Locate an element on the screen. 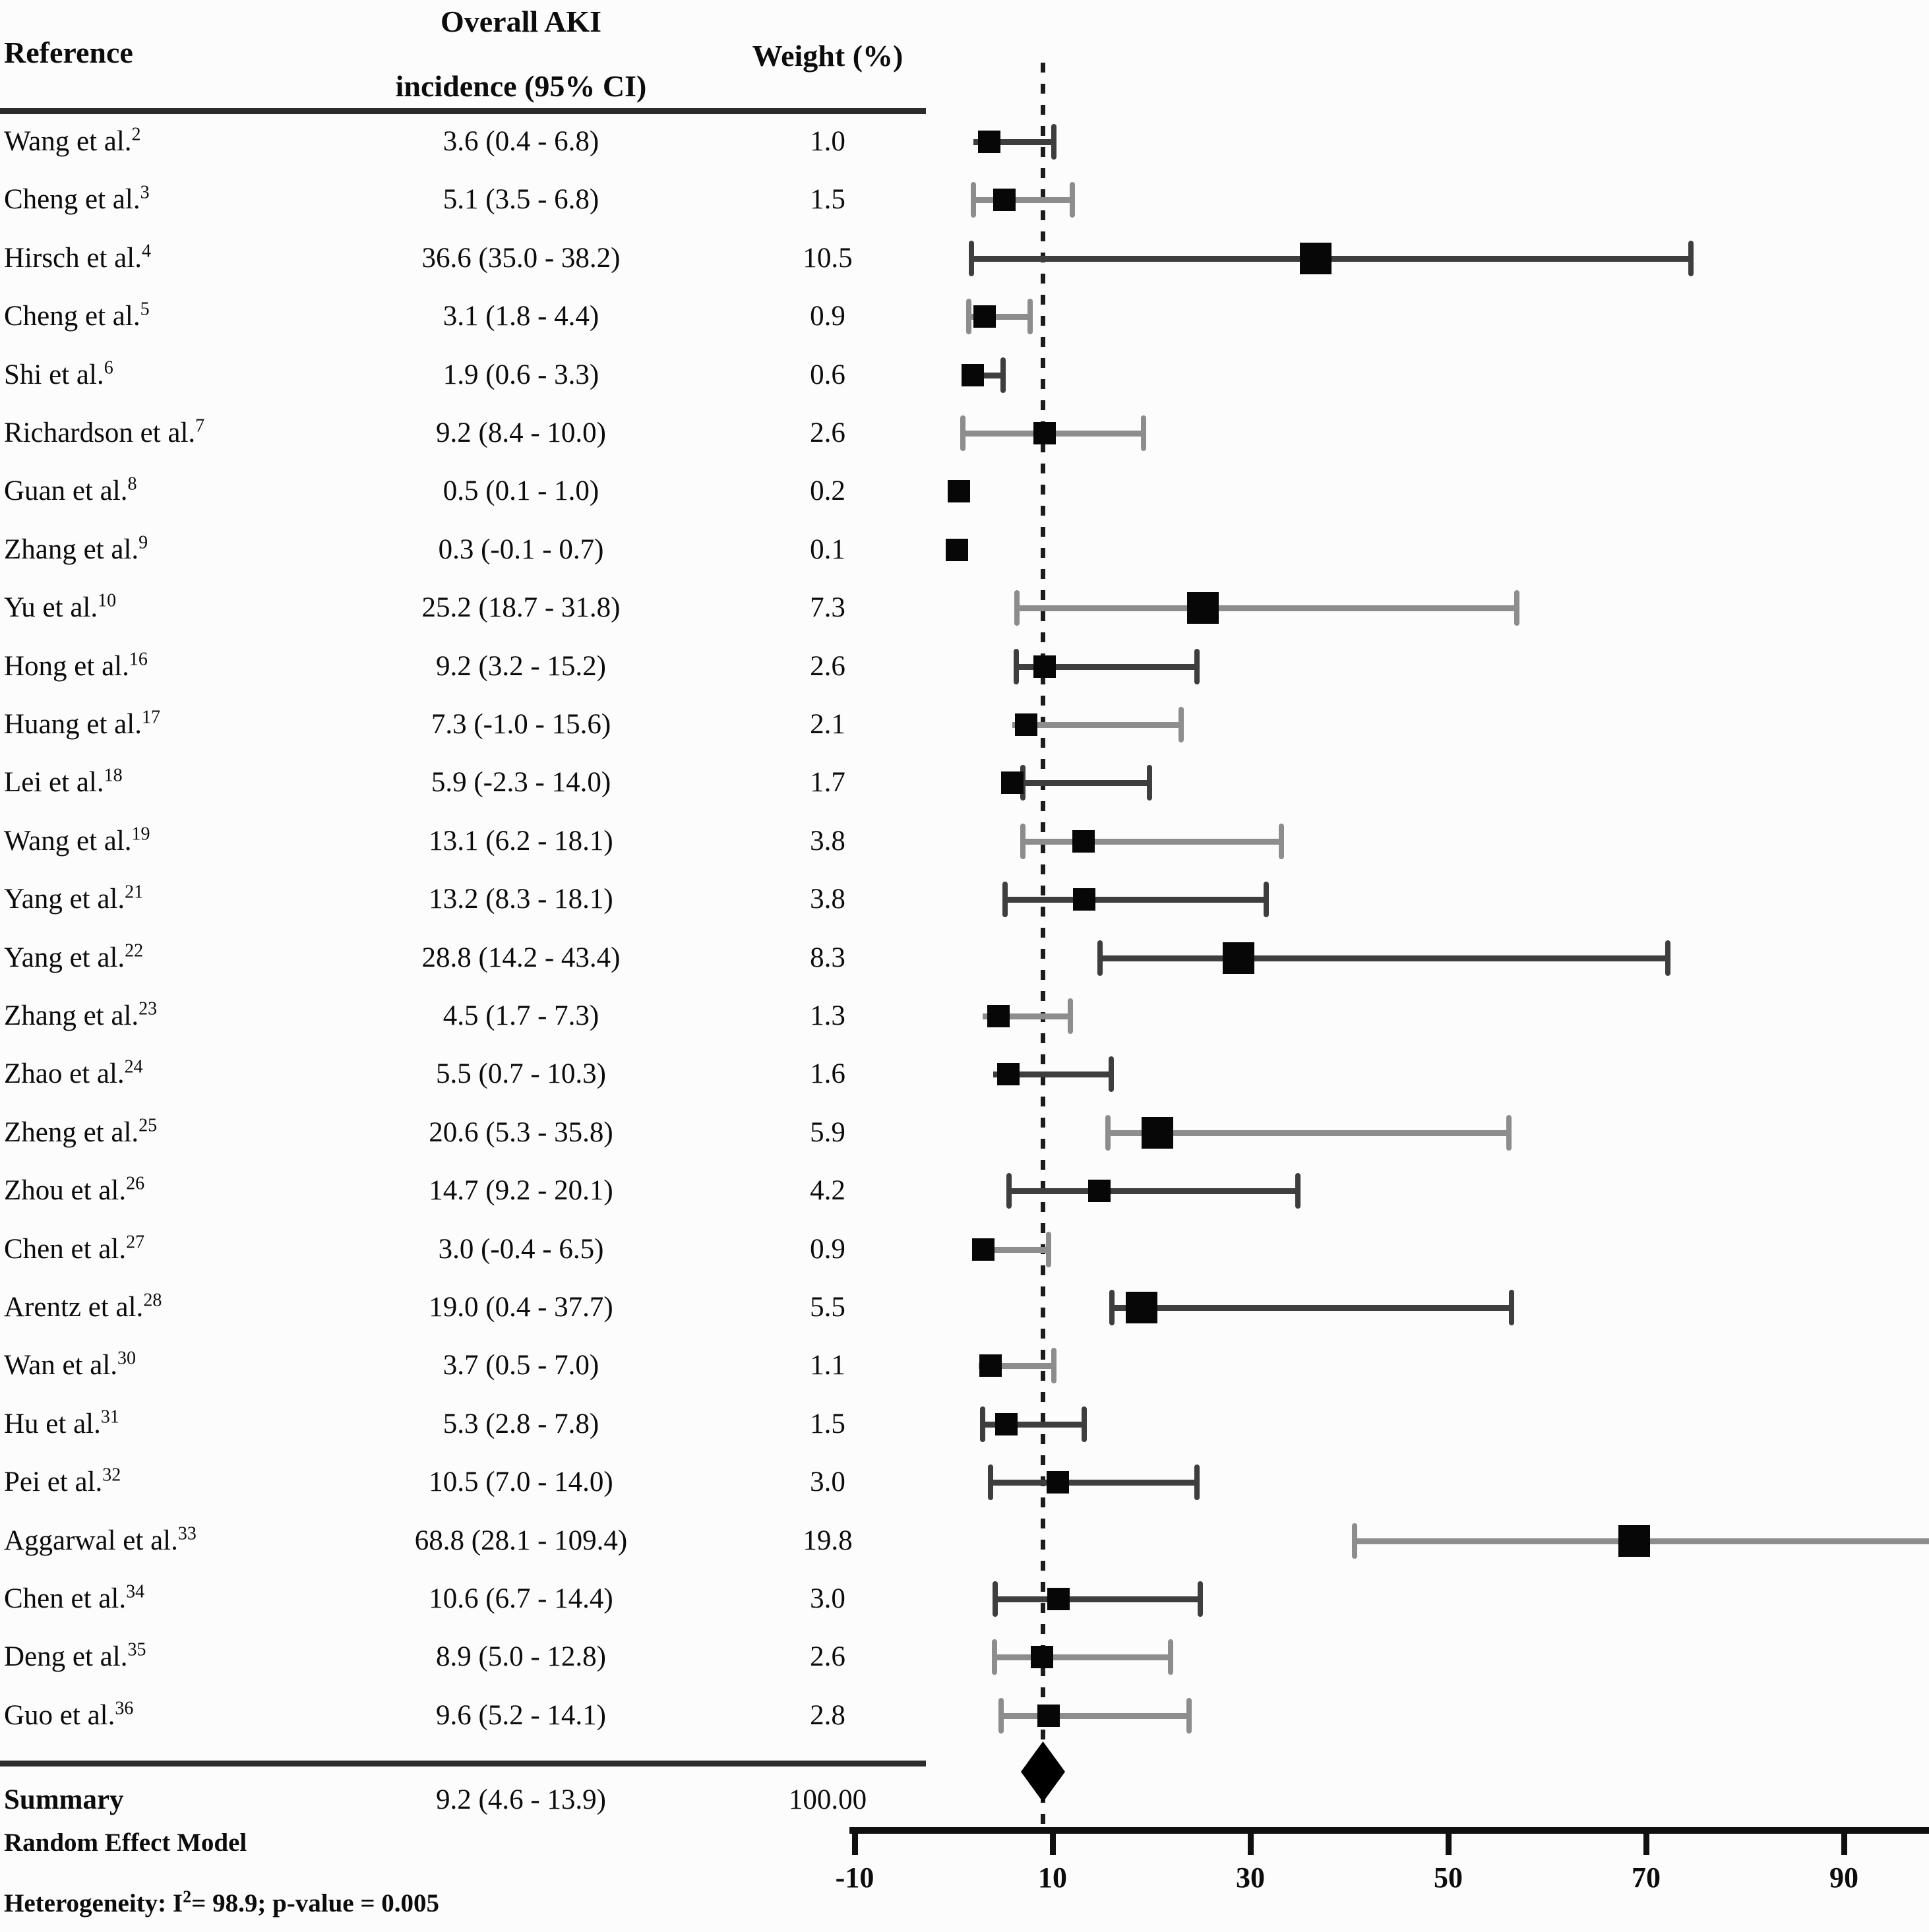  table-row-weight: 3.0 is located at coordinates (827, 1482).